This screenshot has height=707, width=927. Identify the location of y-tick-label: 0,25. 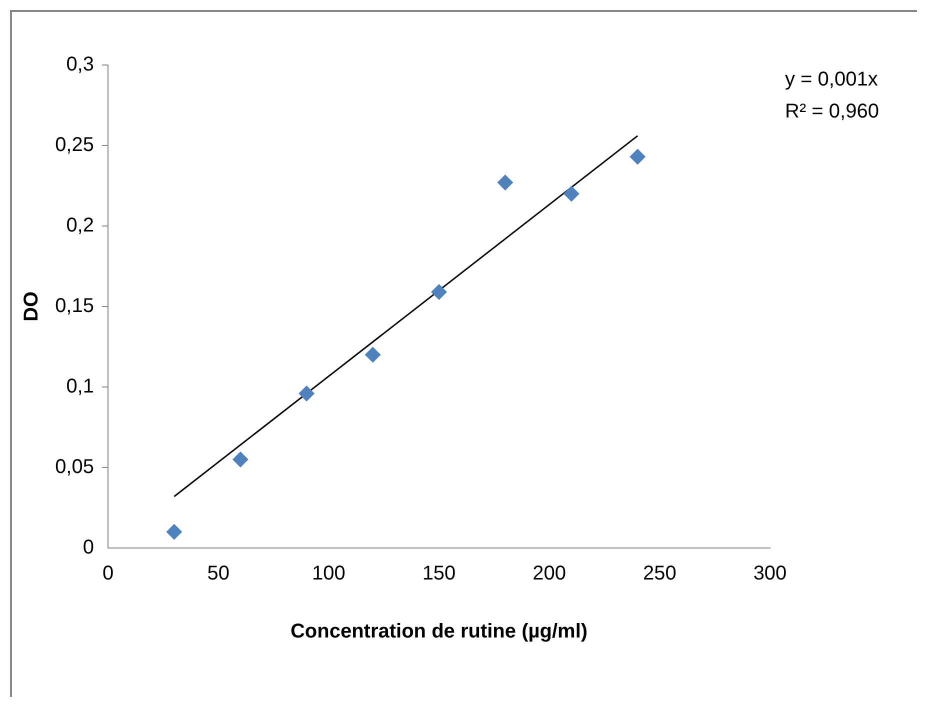
(74, 145).